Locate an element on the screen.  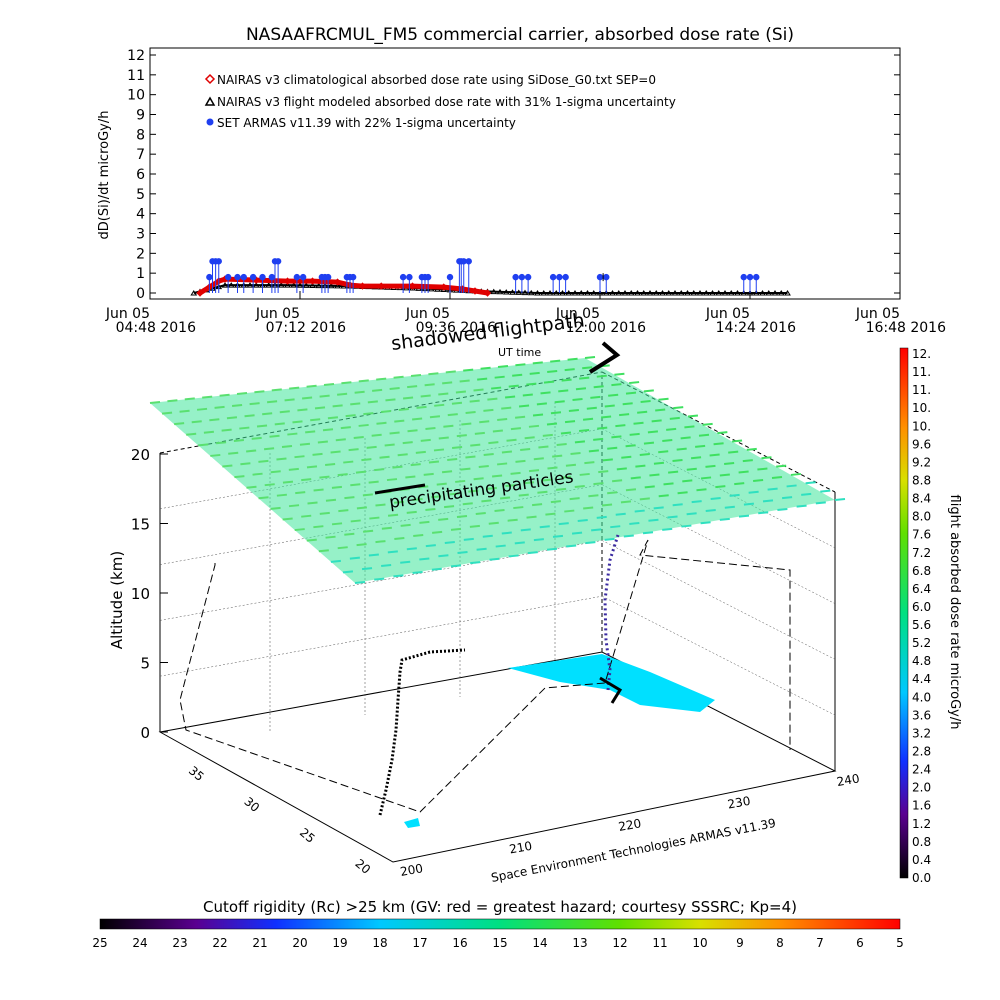
flight-track is located at coordinates (422, 732).